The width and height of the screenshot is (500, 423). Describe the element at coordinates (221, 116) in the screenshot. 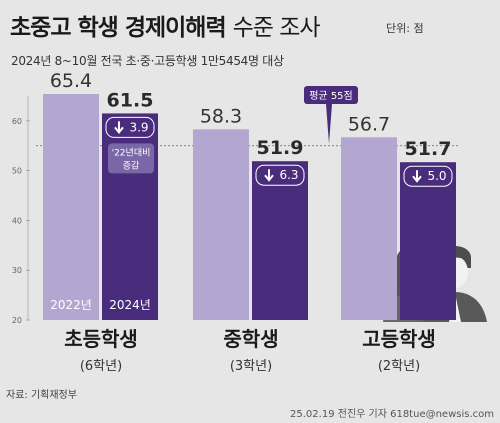

I see `value-label-2022: 58.3` at that location.